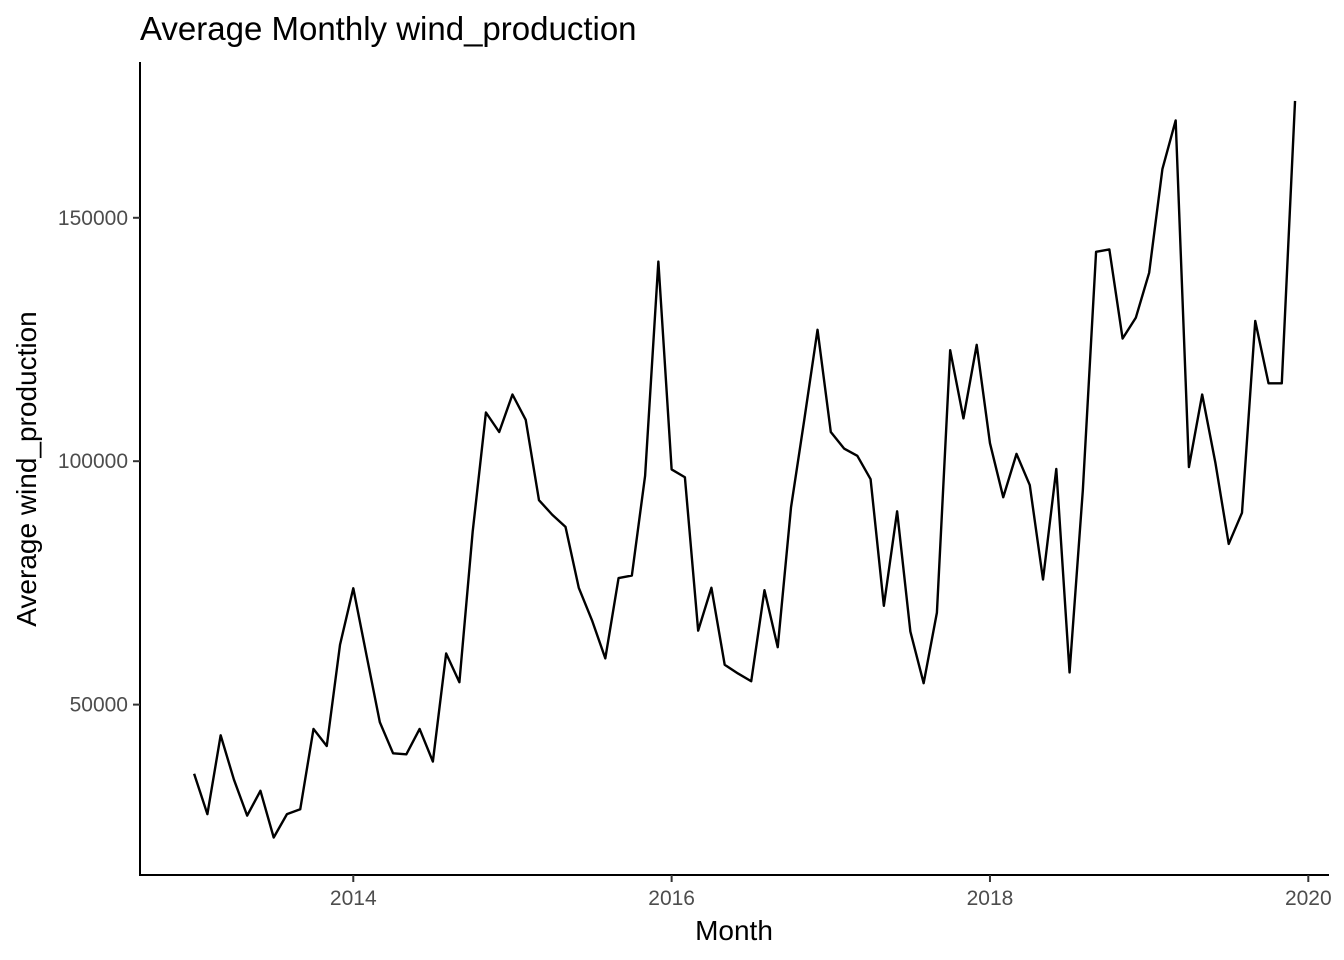 Image resolution: width=1344 pixels, height=960 pixels. I want to click on y-tick-label: 50000, so click(99, 705).